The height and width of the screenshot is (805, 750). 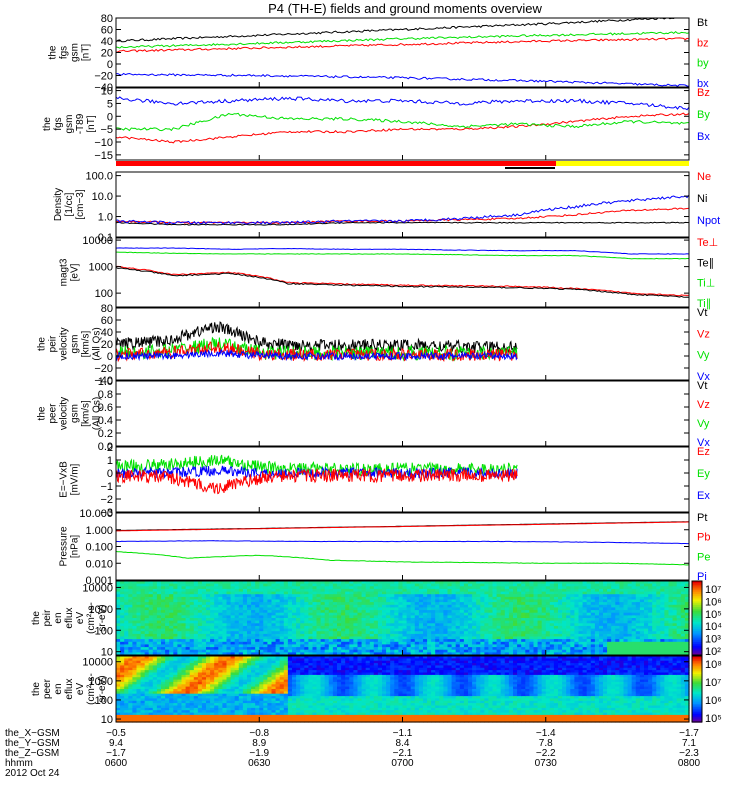 I want to click on y-tick-label: −5, so click(x=106, y=130).